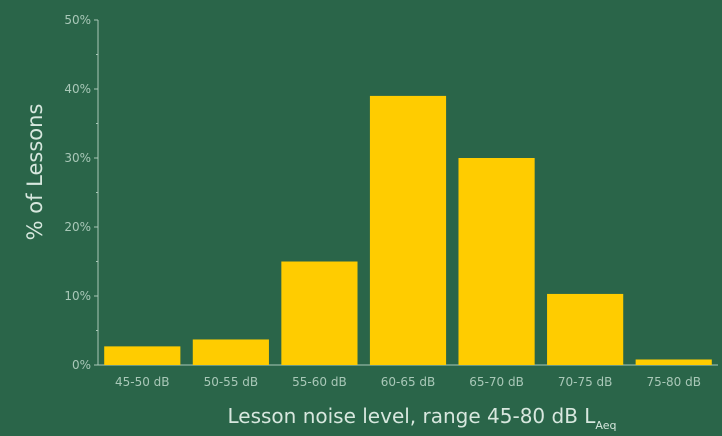 This screenshot has height=436, width=722. Describe the element at coordinates (496, 261) in the screenshot. I see `bar-65-70-db` at that location.